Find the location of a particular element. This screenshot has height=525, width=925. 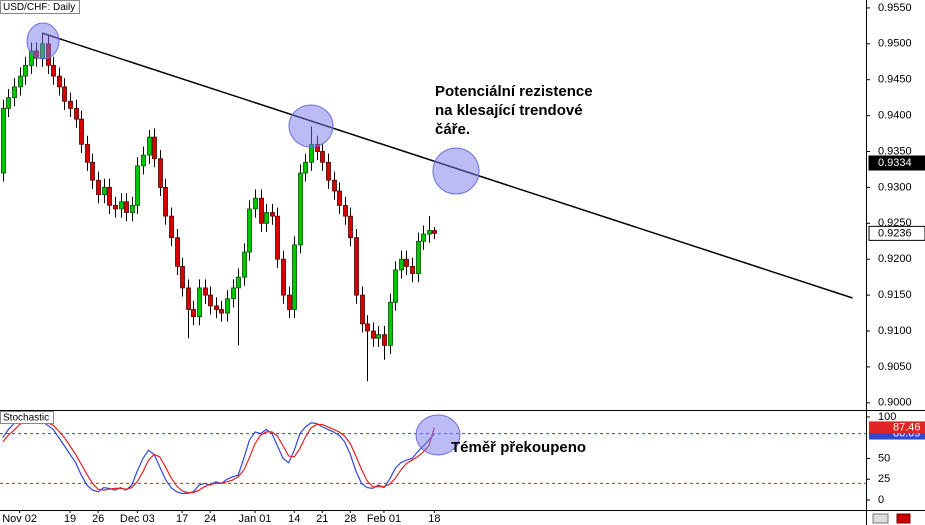

value-tag-label: 87.46 is located at coordinates (907, 427).